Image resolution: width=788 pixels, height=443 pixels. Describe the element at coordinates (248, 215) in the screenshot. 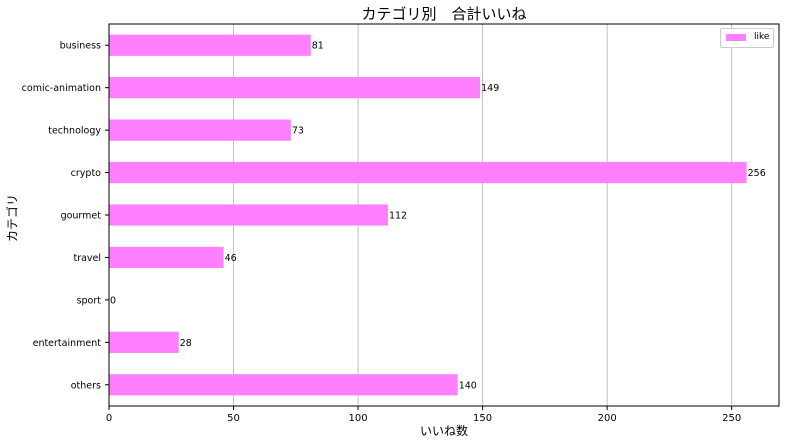

I see `bar-gourmet` at that location.